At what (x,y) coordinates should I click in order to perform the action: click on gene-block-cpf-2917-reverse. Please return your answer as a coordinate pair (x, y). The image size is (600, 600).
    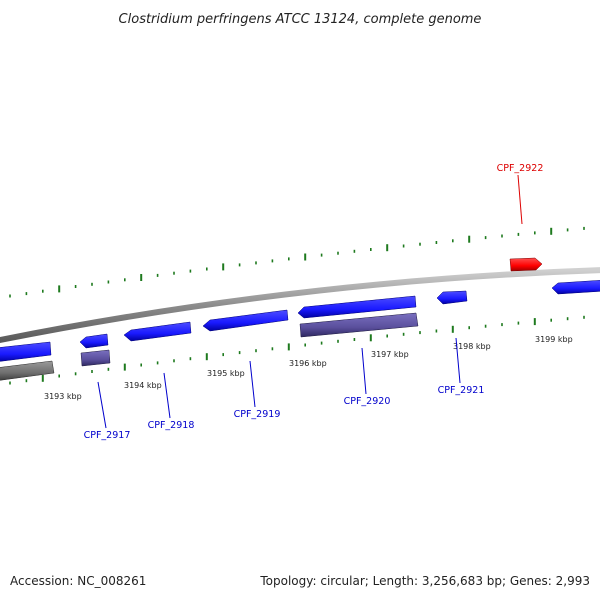
    Looking at the image, I should click on (95, 358).